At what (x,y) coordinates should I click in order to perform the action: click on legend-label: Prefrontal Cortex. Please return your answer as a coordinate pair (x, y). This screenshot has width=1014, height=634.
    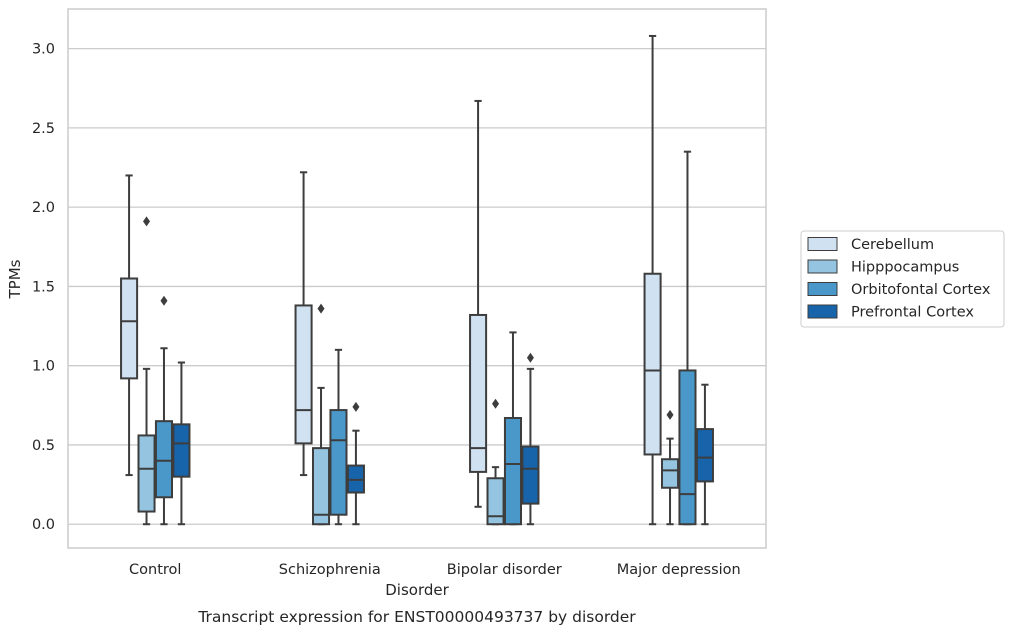
    Looking at the image, I should click on (912, 313).